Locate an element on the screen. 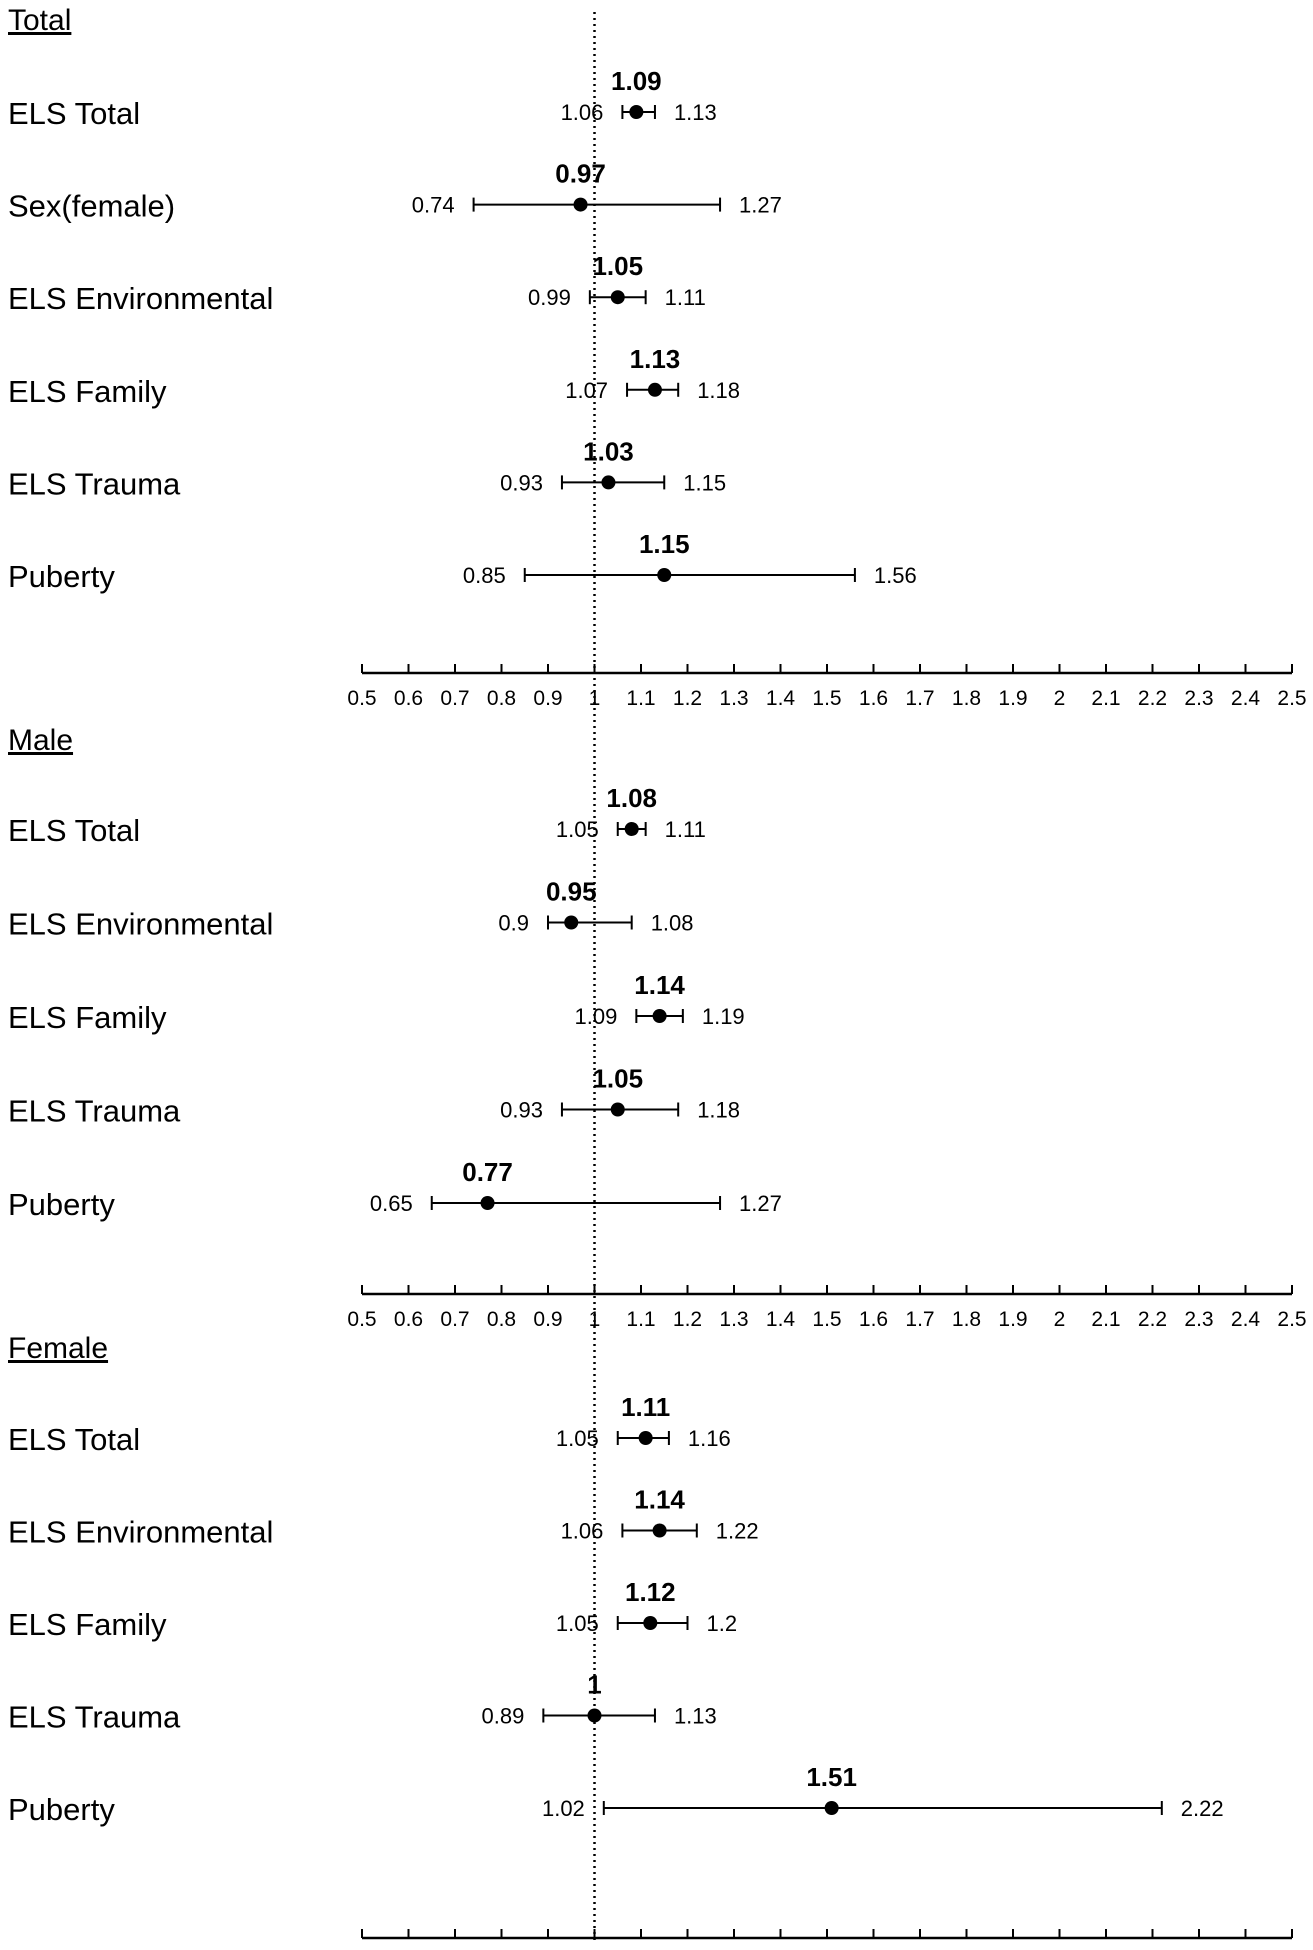  ci-upper-label: 1.27 is located at coordinates (760, 1203).